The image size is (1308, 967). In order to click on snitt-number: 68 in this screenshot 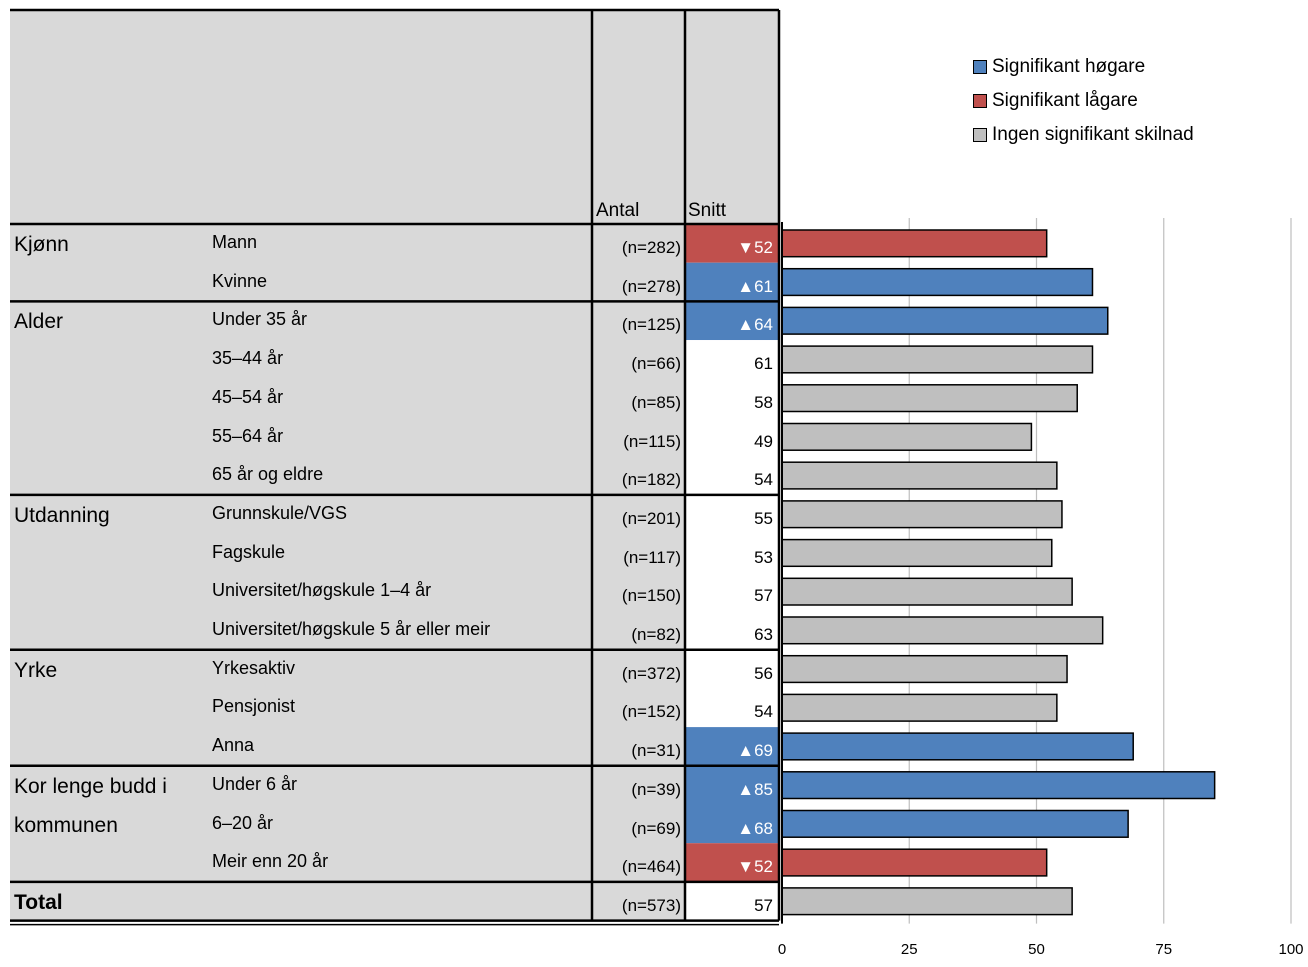, I will do `click(763, 828)`.